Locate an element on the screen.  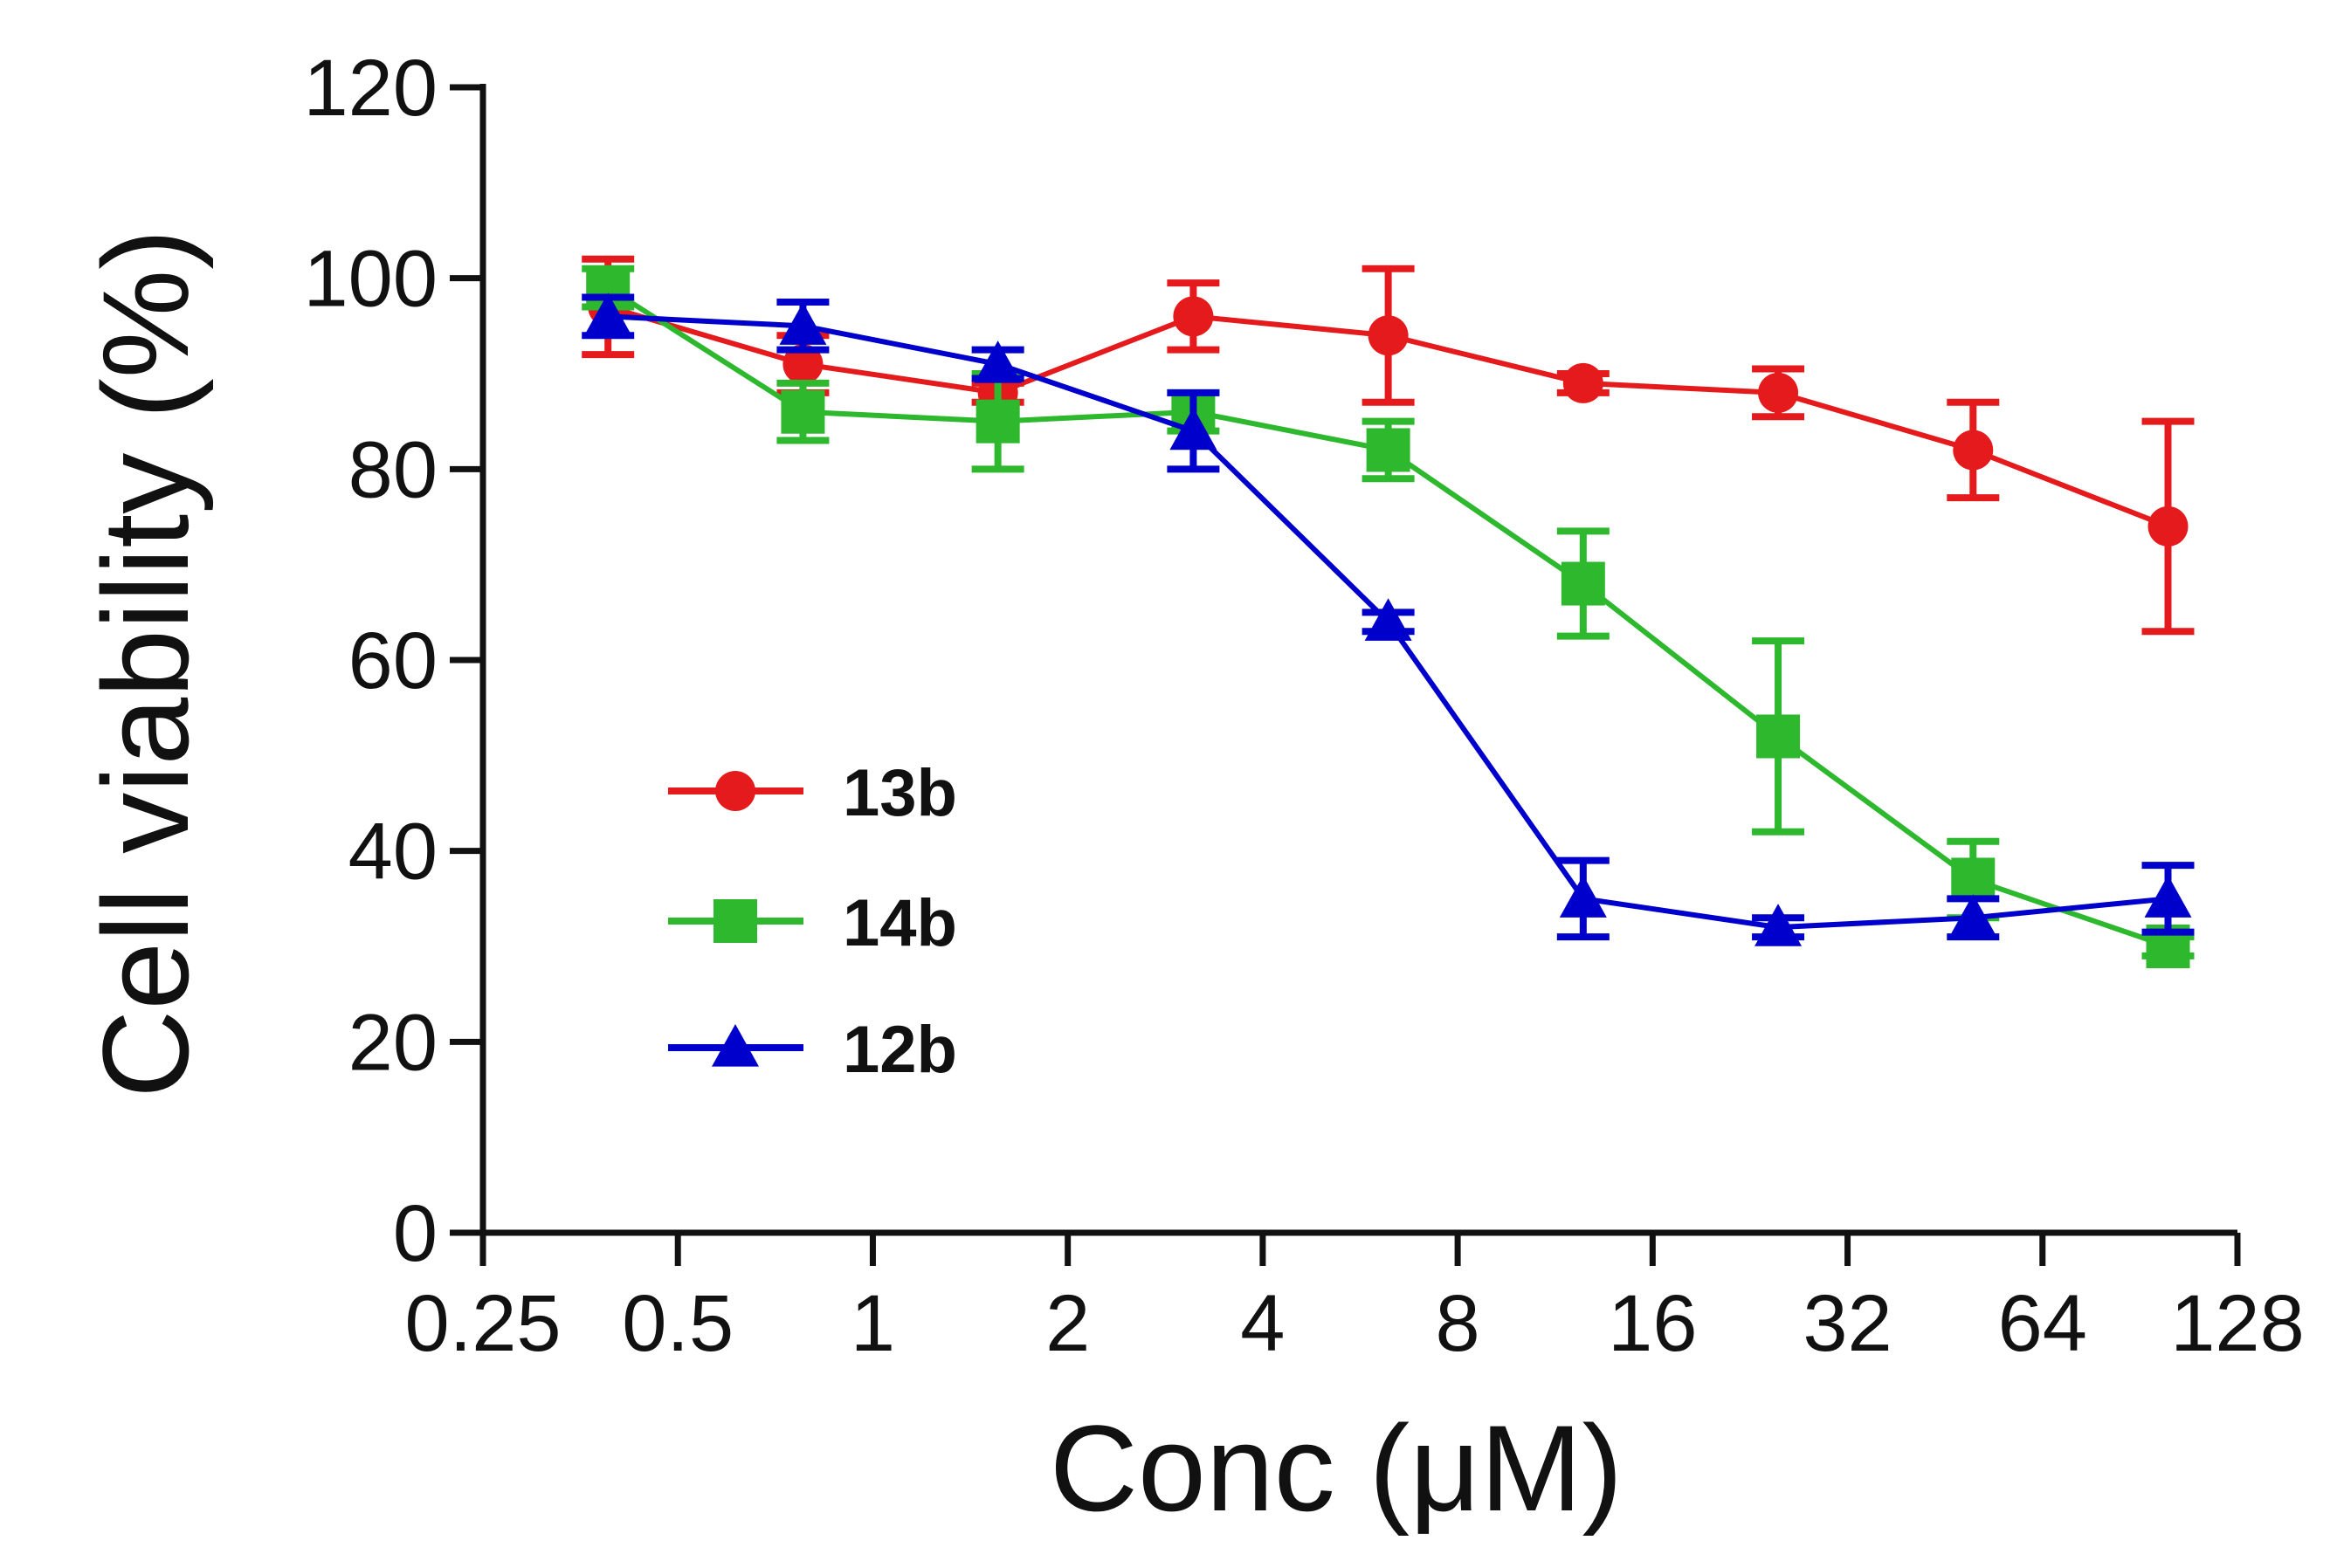
x-tick-label: 0.5 is located at coordinates (678, 1324).